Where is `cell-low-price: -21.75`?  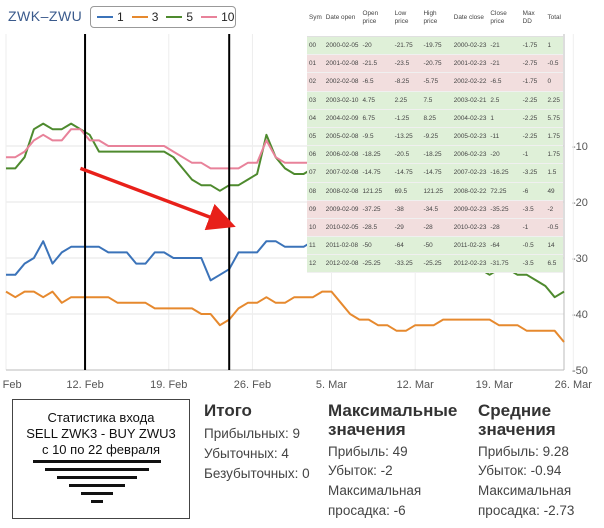 cell-low-price: -21.75 is located at coordinates (407, 46).